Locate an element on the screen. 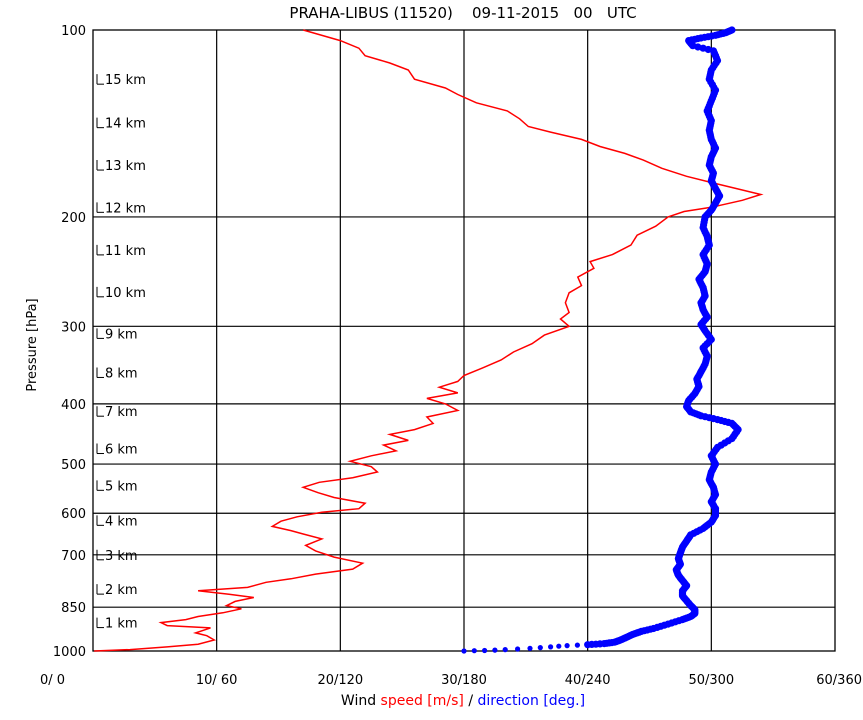 This screenshot has height=720, width=863. height-marker-label: 14 km is located at coordinates (125, 124).